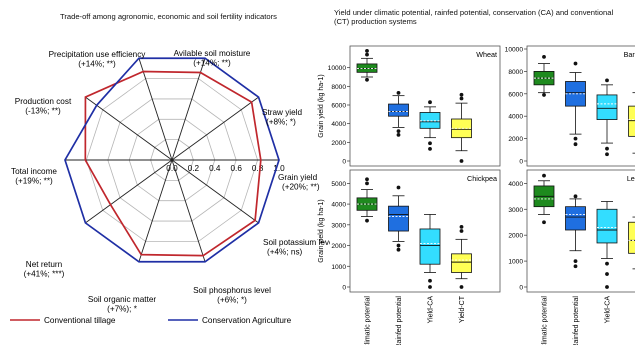 The image size is (635, 345). I want to click on radar-axis-label: Total income, so click(34, 171).